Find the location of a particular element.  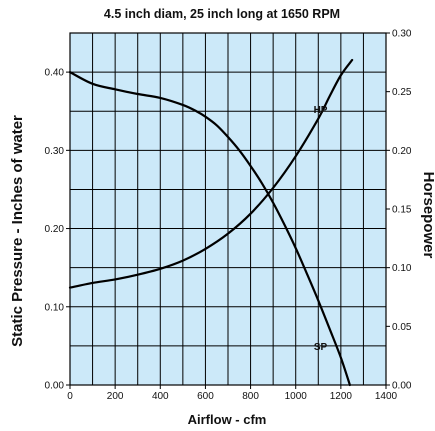

x-tick-label: 200 is located at coordinates (115, 396).